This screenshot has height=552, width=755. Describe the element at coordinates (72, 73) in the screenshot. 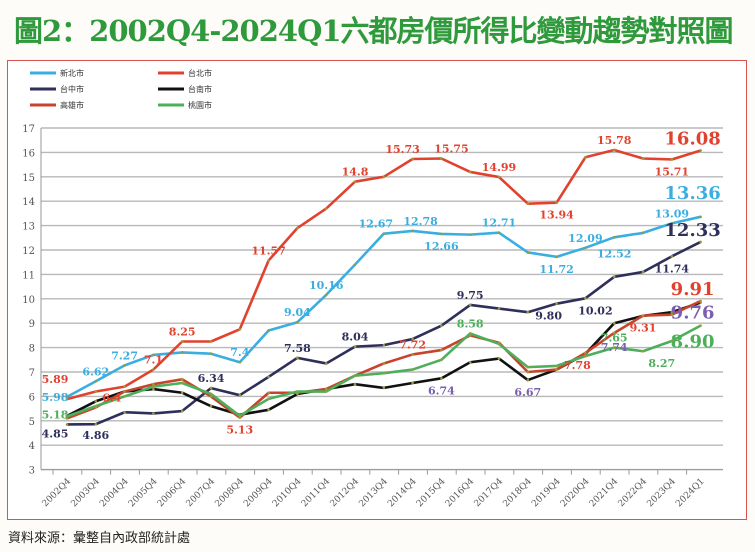

I see `legend-label: 新北市` at that location.